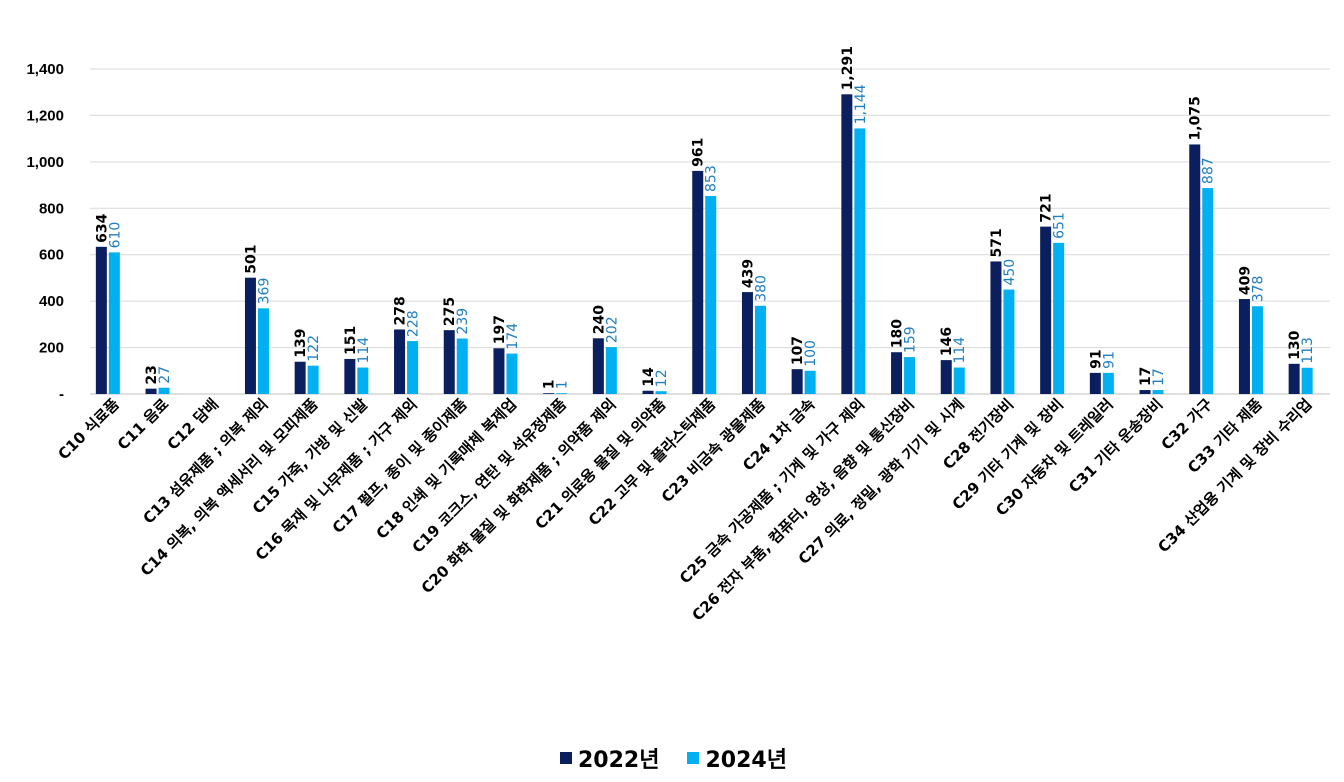 Image resolution: width=1344 pixels, height=782 pixels. I want to click on data-label-2022: 1, so click(550, 384).